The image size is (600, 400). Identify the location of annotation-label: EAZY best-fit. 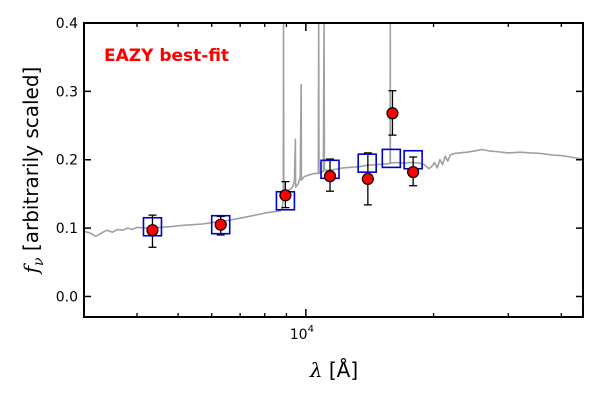
(166, 56).